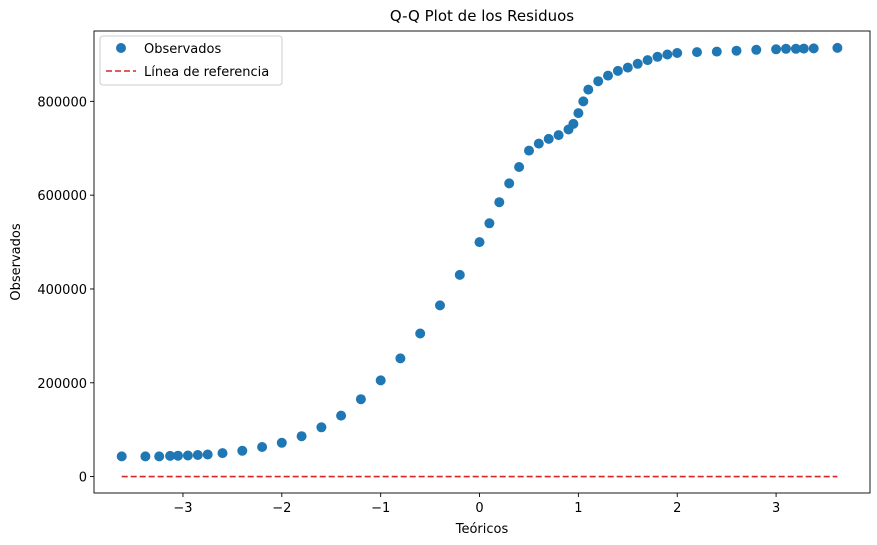 This screenshot has height=545, width=877. I want to click on x-tick-label: −3, so click(182, 508).